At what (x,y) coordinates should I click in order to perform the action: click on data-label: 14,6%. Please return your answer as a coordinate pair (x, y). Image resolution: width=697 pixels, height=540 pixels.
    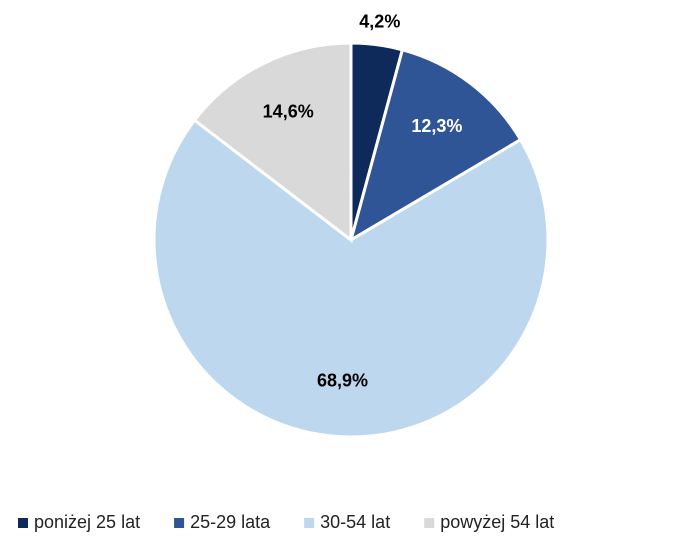
    Looking at the image, I should click on (288, 112).